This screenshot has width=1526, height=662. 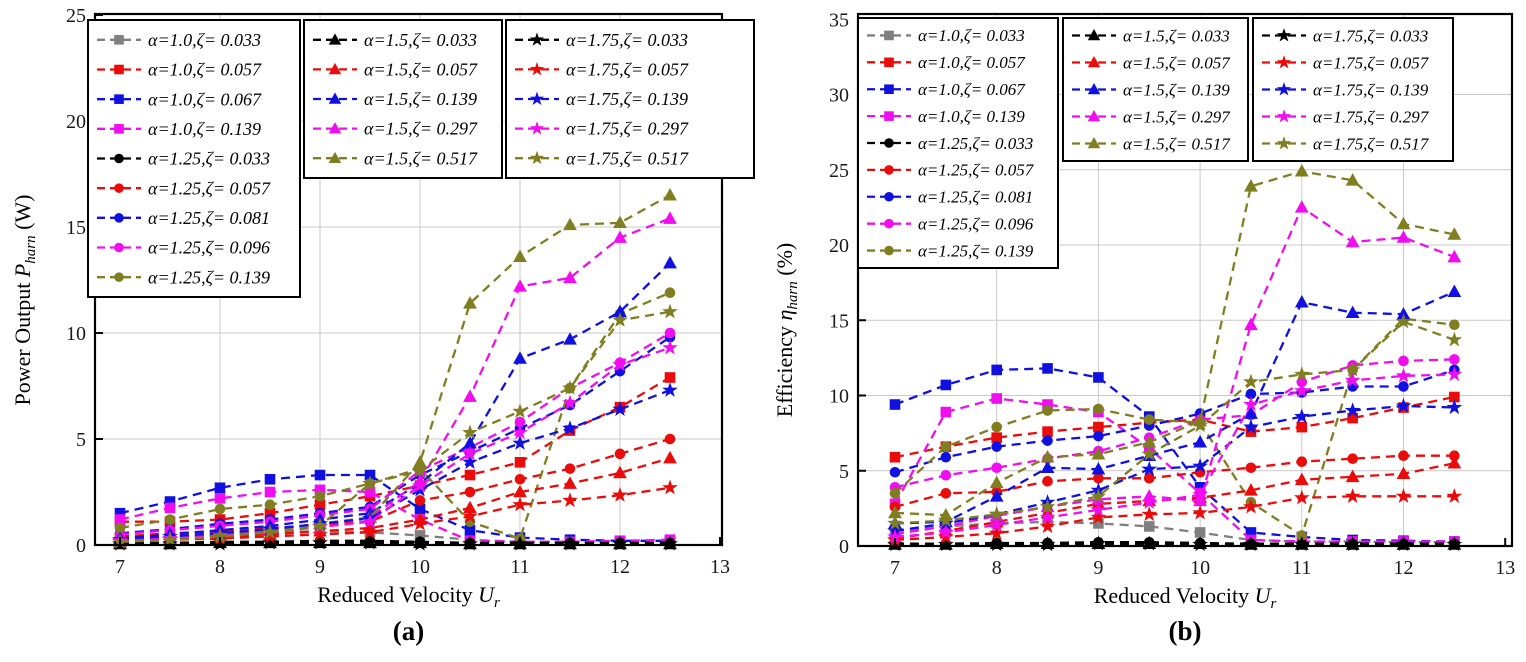 I want to click on svg-text: Efficiency ηharn (%), so click(x=786, y=330).